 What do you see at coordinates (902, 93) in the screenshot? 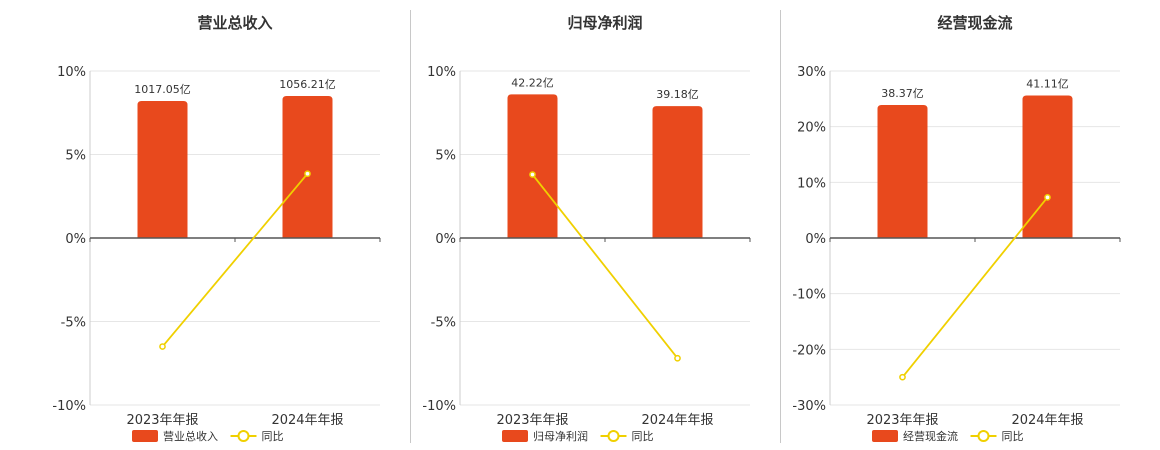
I see `bar-data-label: 38.37亿` at bounding box center [902, 93].